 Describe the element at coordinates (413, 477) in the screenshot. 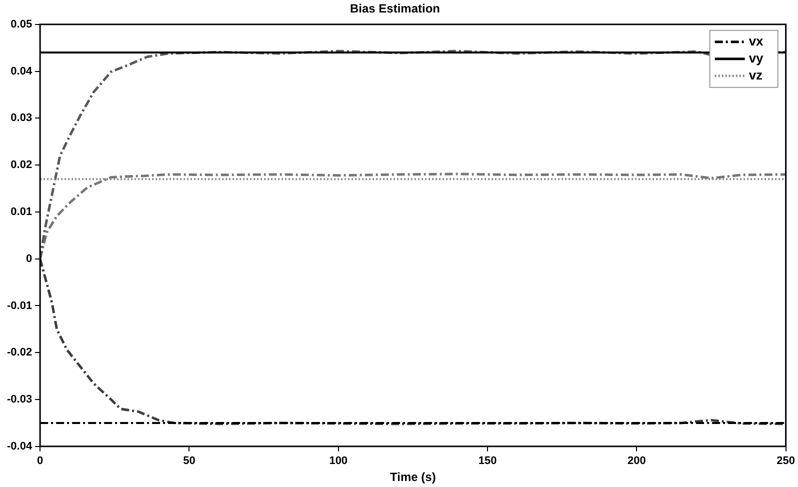

I see `x-axis-title: Time (s)` at that location.